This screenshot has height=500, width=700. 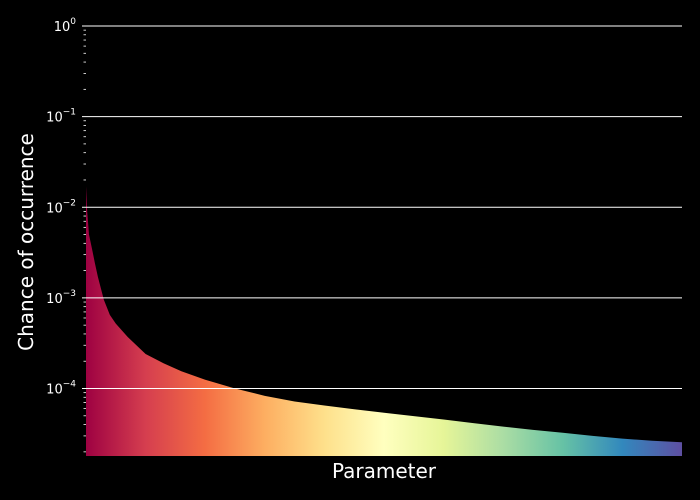 What do you see at coordinates (61, 389) in the screenshot?
I see `y-tick-label: 10⁻⁴` at bounding box center [61, 389].